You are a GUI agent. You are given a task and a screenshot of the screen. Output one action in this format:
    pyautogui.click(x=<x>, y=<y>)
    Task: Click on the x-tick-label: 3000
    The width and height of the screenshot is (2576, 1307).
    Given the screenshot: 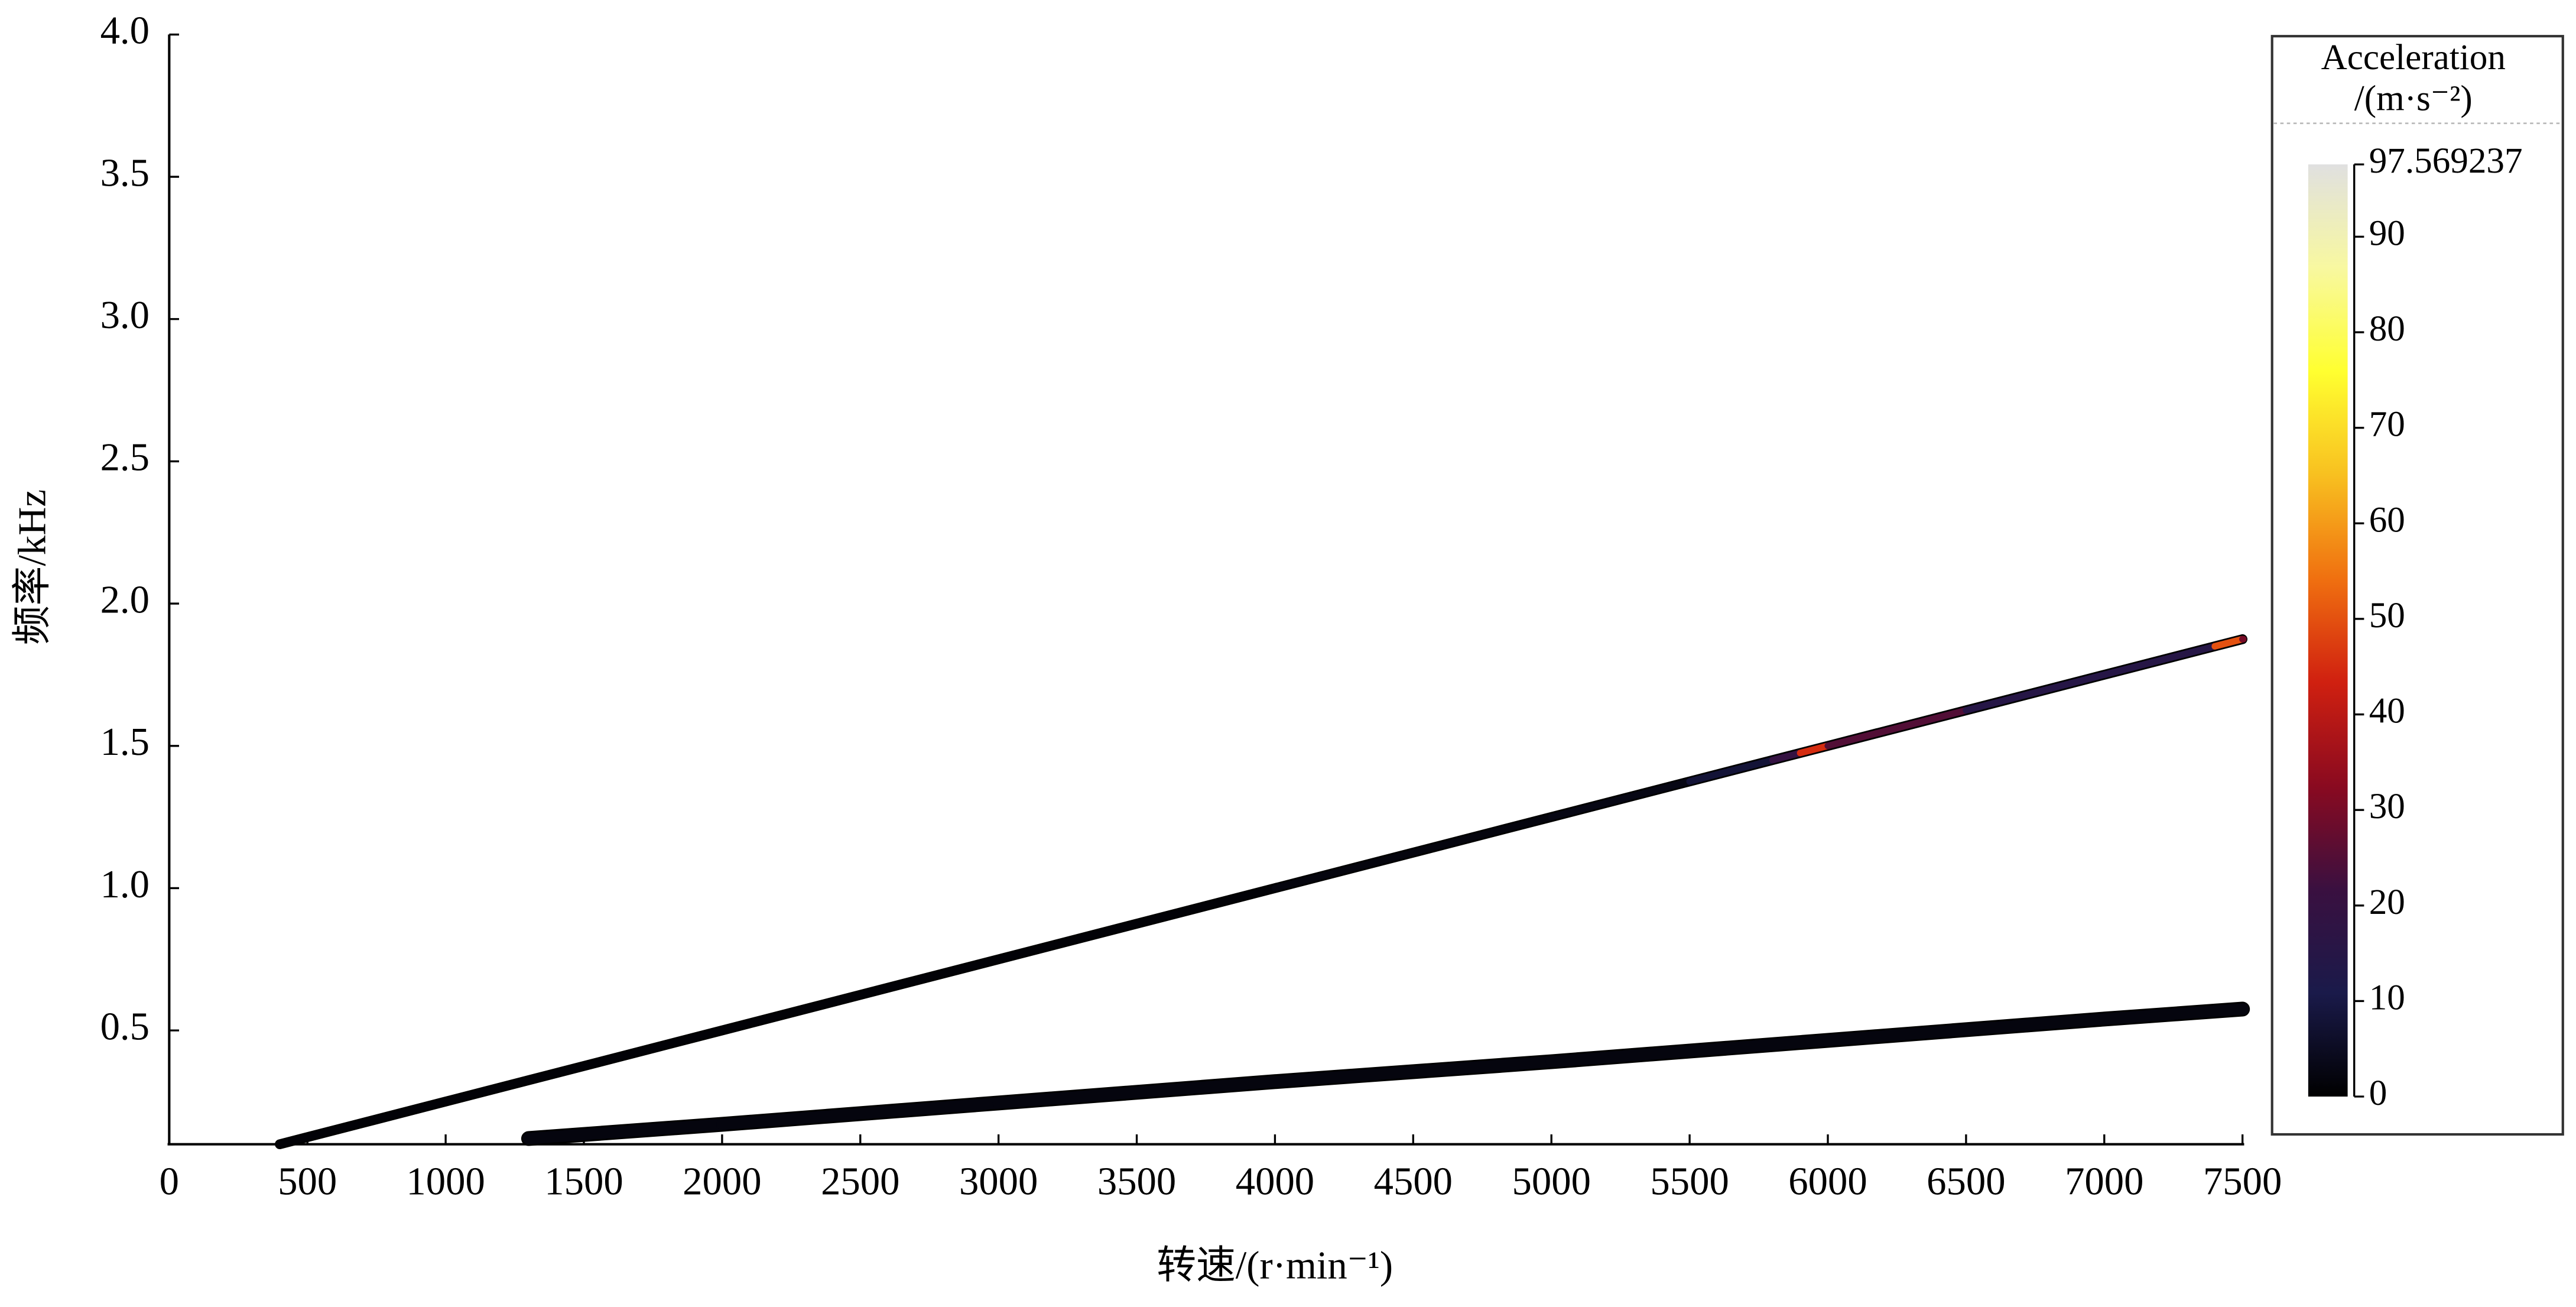 What is the action you would take?
    pyautogui.click(x=998, y=1181)
    